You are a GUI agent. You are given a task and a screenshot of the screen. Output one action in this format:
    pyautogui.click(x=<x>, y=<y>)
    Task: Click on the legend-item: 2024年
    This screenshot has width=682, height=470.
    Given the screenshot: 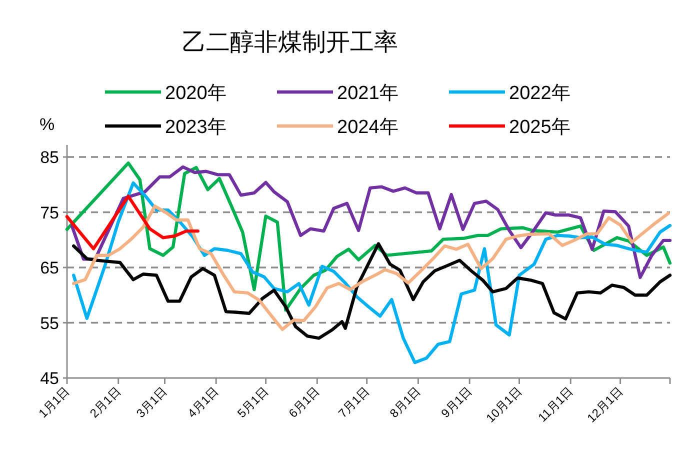 What is the action you would take?
    pyautogui.click(x=337, y=127)
    